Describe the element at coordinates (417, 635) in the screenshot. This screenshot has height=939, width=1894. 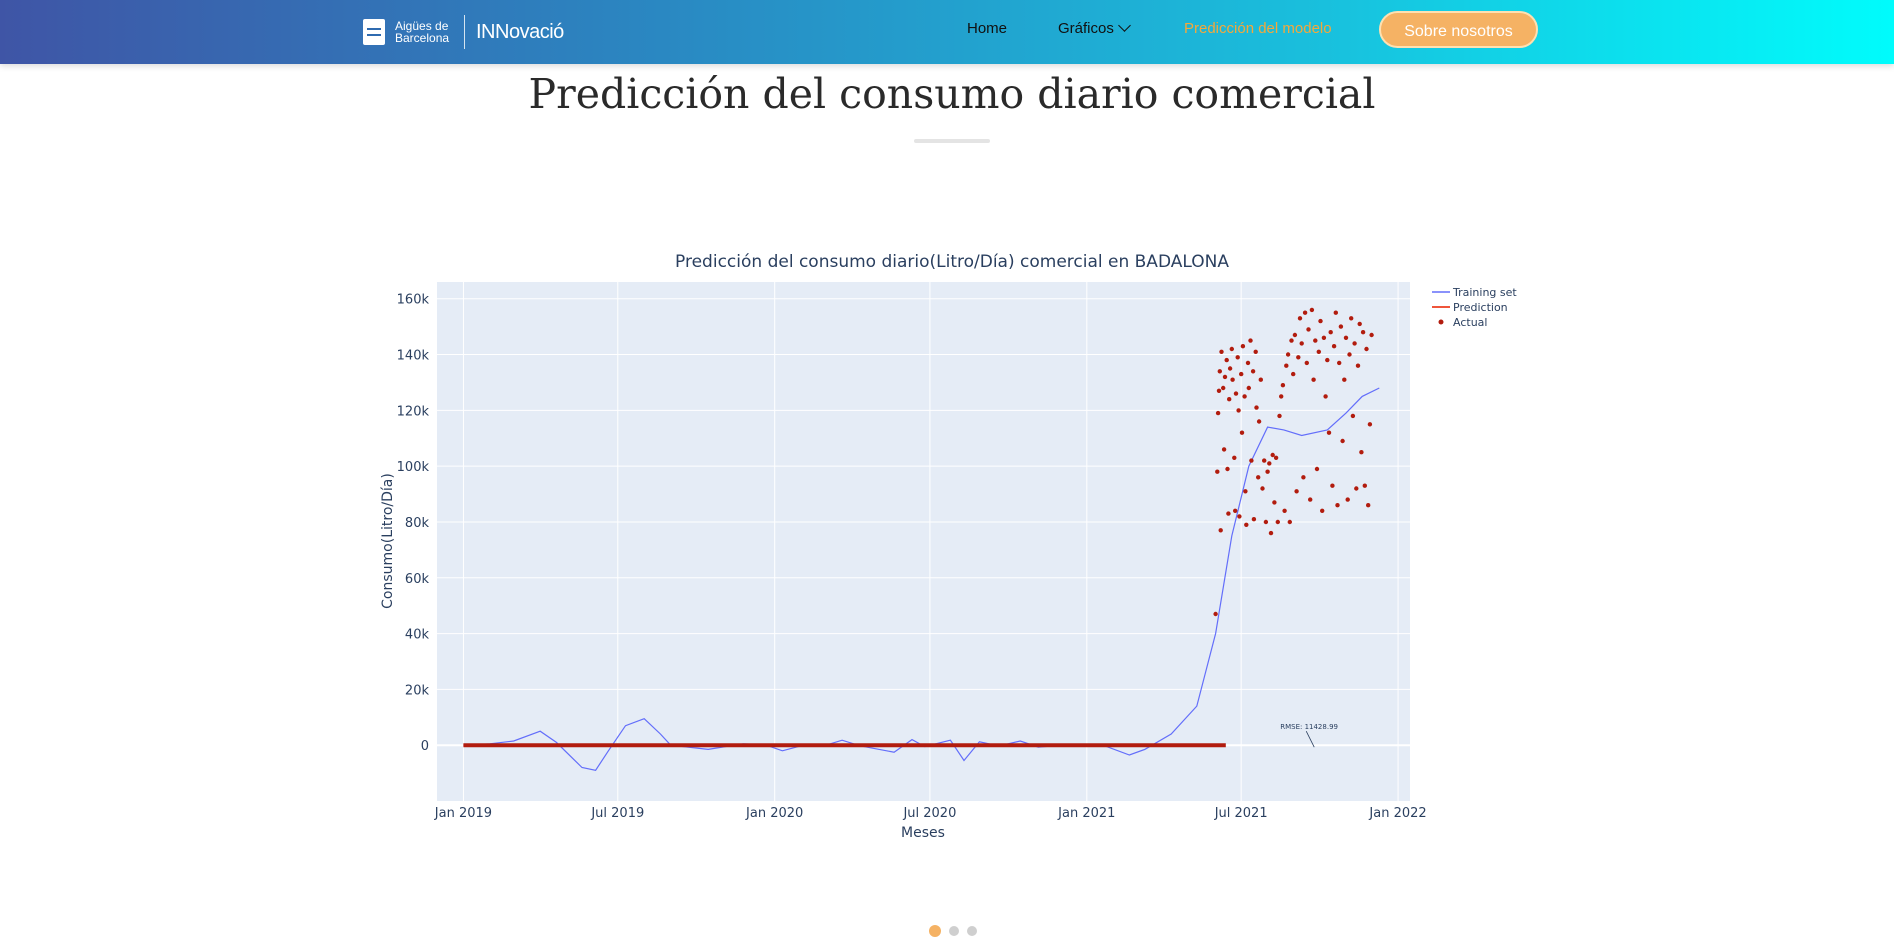
I see `y-tick-label: 40k` at that location.